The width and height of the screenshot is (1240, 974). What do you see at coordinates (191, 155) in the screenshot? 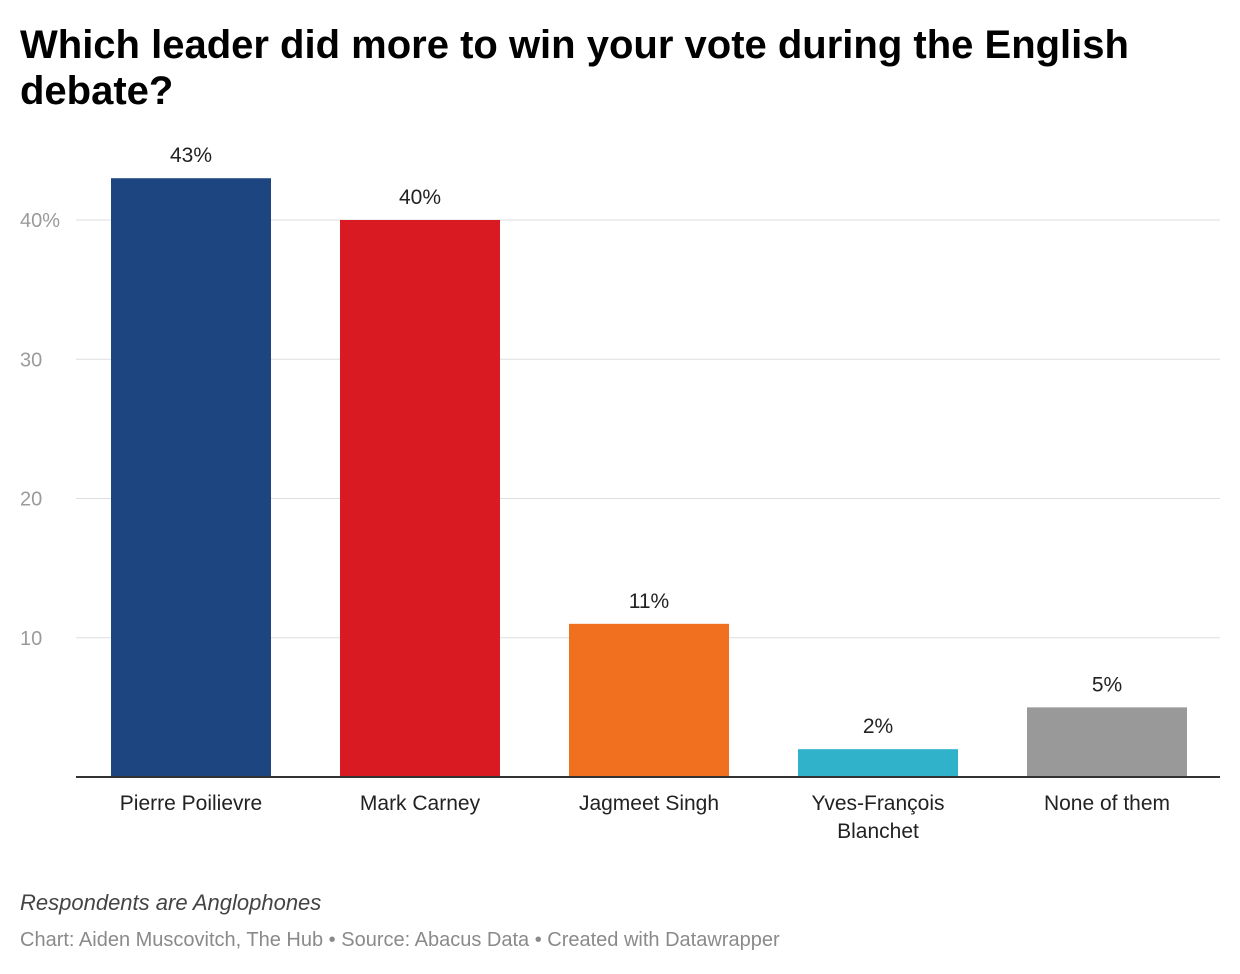
I see `bar-value-label: 43%` at bounding box center [191, 155].